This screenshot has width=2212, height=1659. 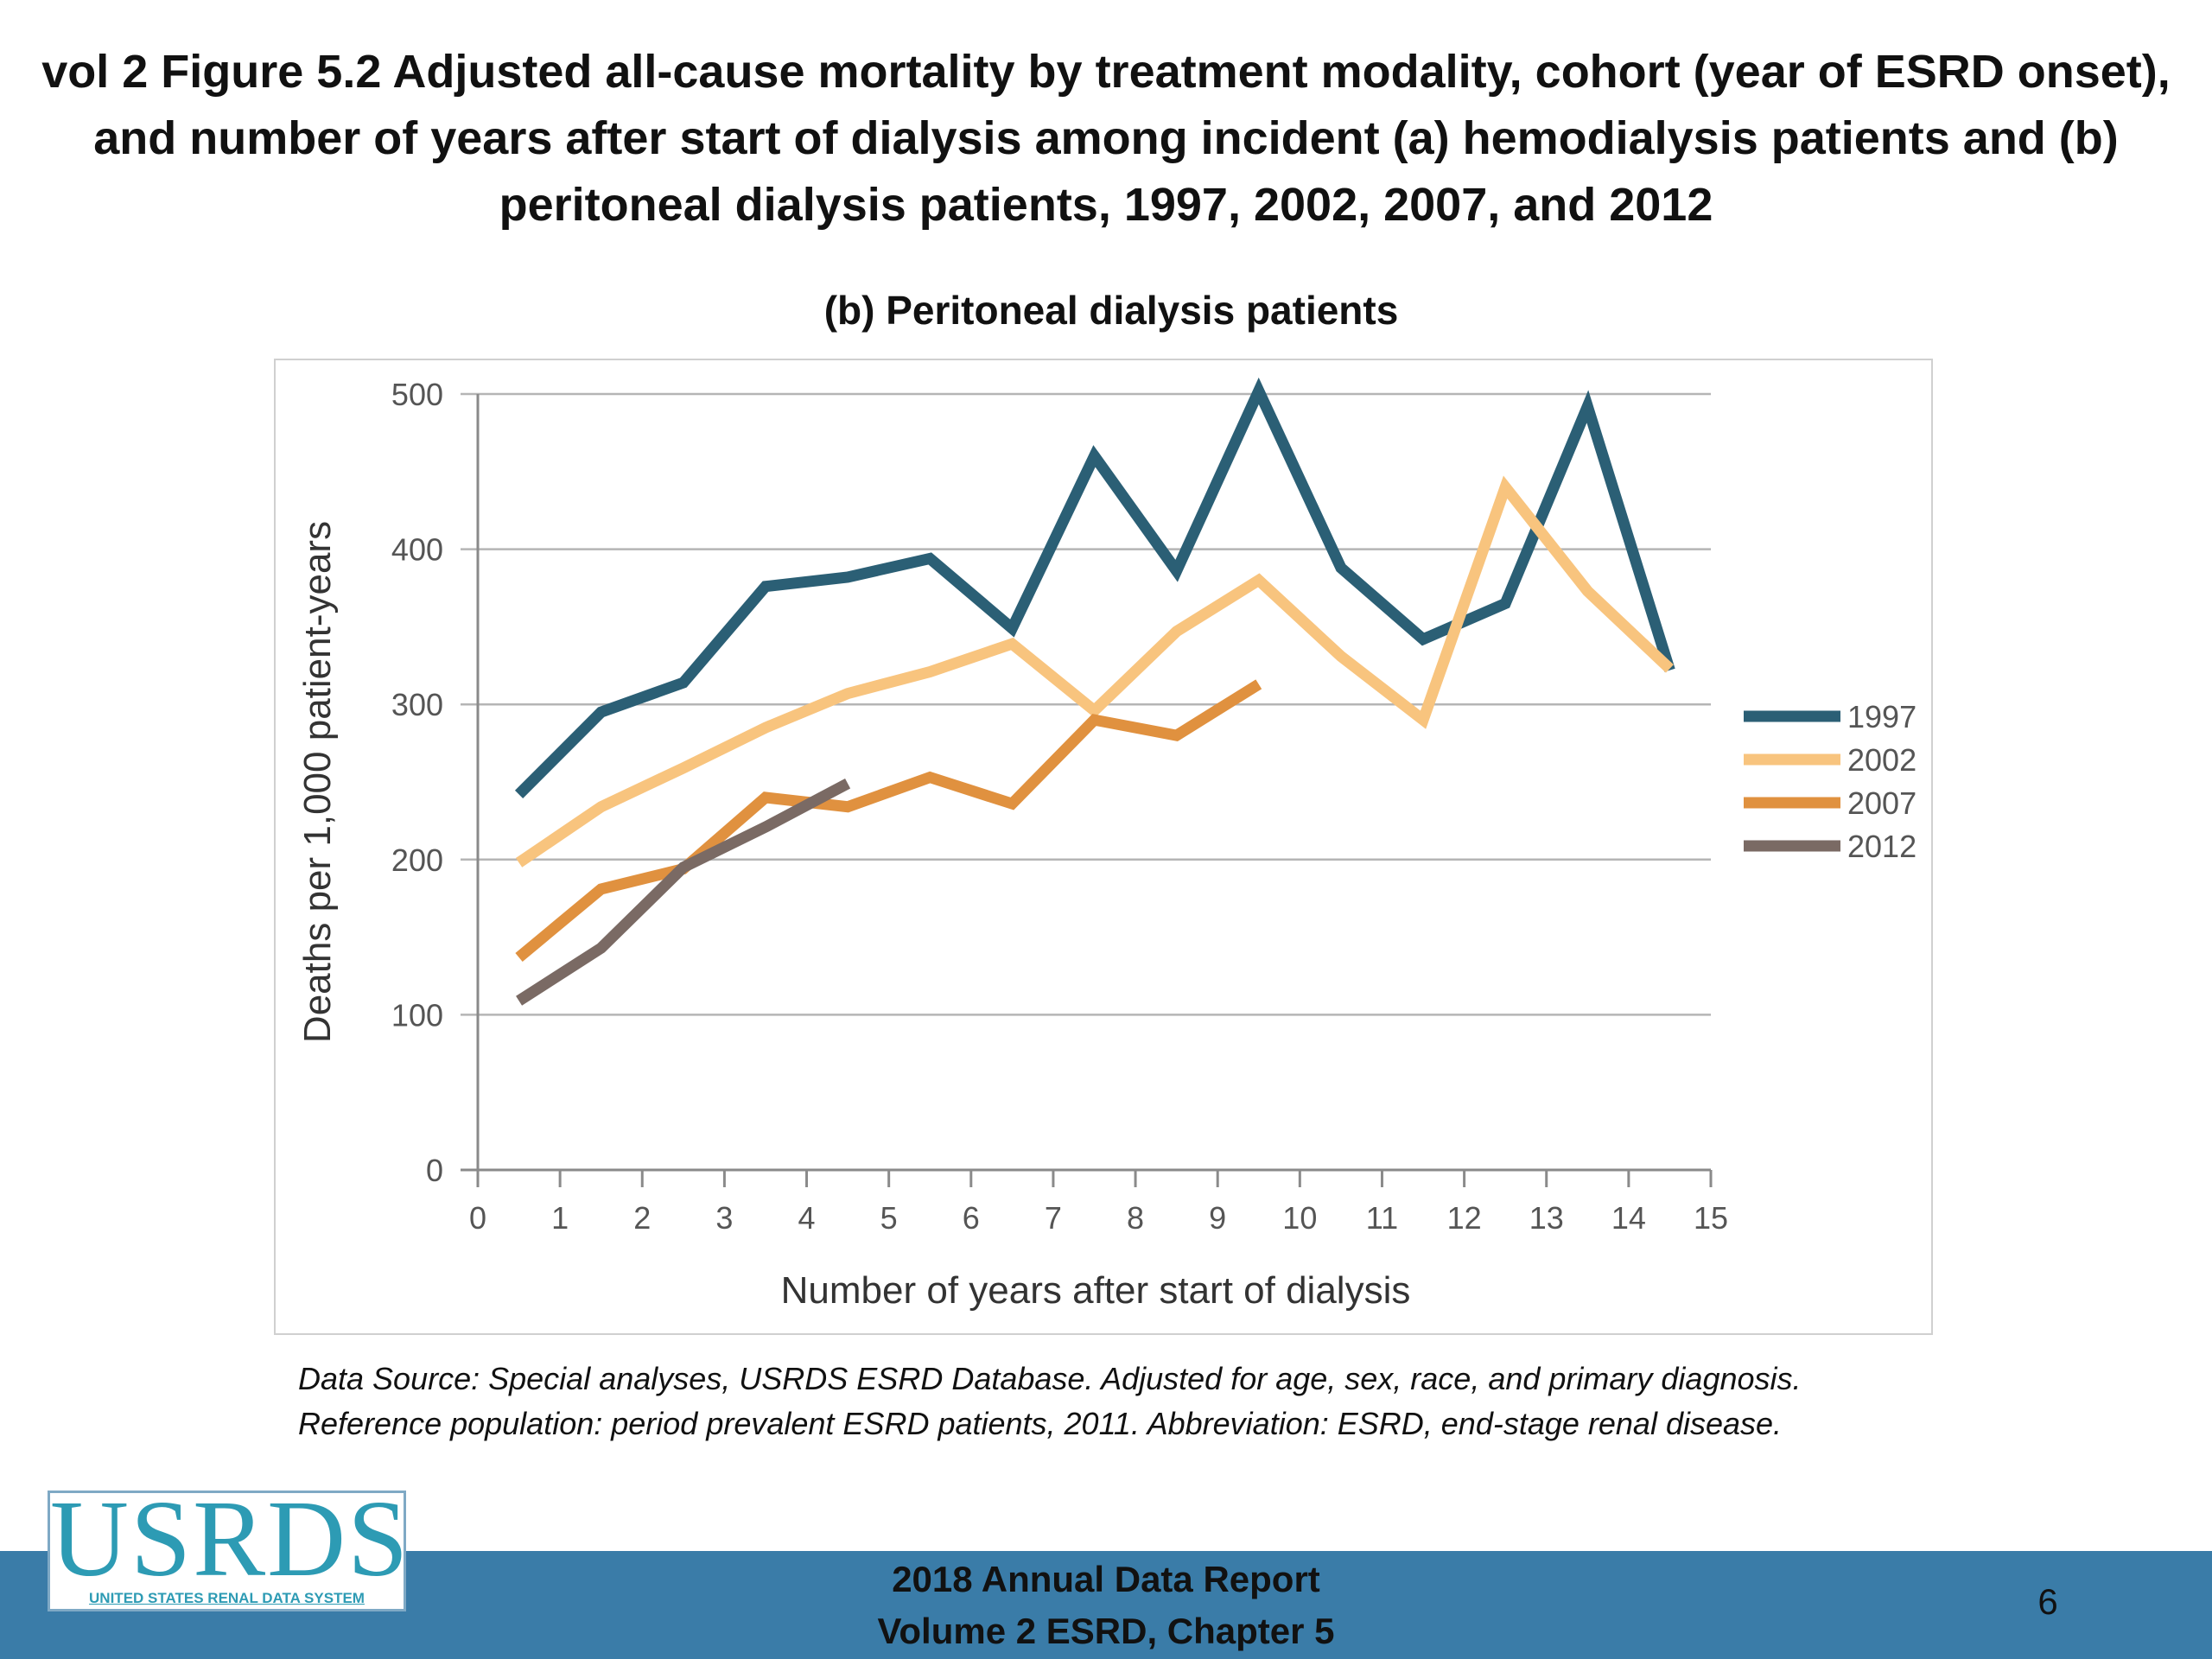 I want to click on legend-label-1997: 1997, so click(x=1881, y=716).